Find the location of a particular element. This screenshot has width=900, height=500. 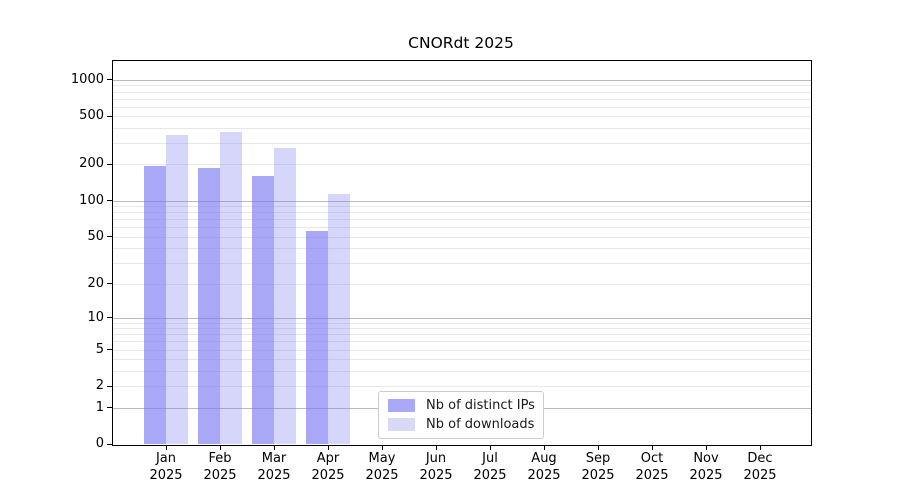

x-tick-label: Nov 2025 is located at coordinates (706, 467).